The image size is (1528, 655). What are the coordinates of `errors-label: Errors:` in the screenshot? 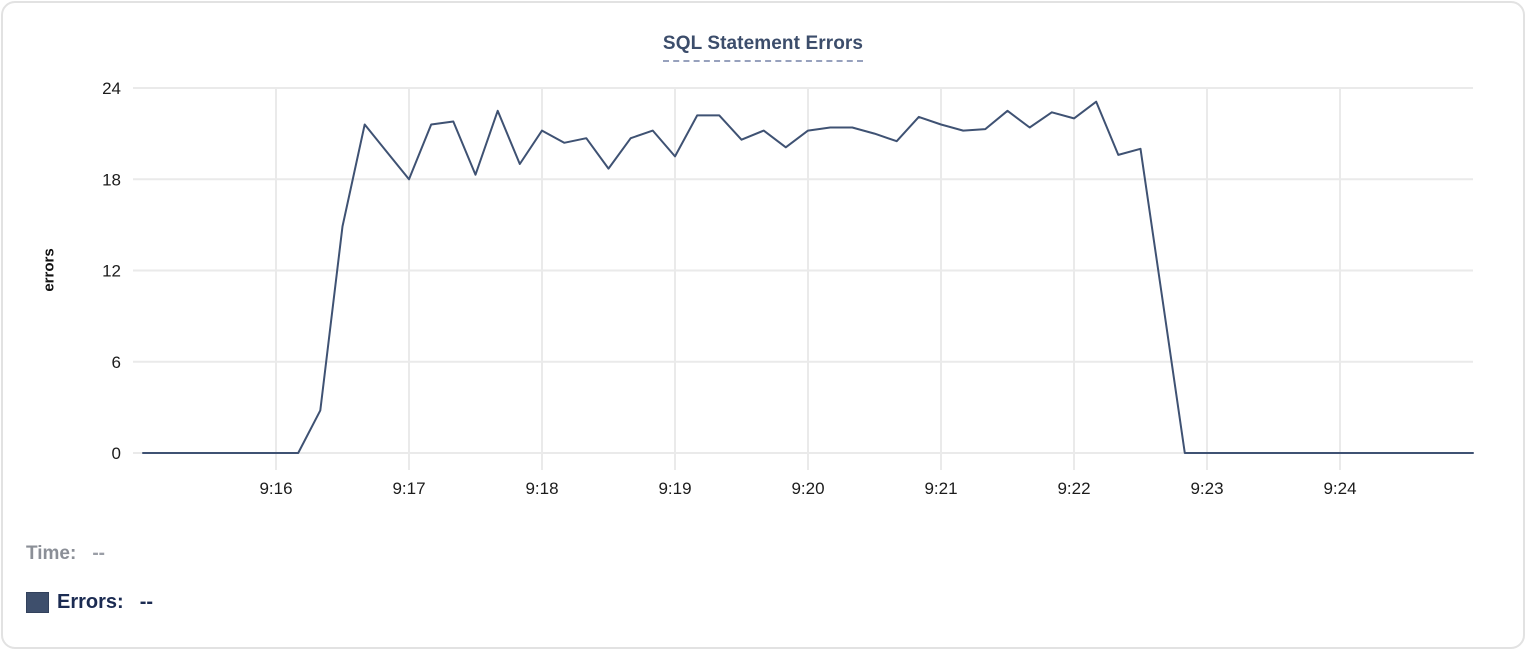 It's located at (90, 602).